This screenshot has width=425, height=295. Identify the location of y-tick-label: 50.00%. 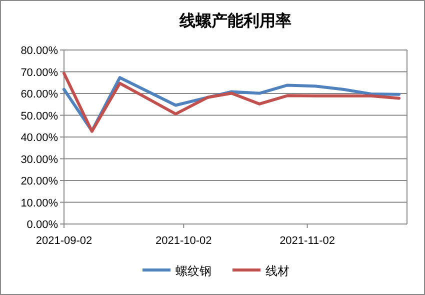
(39, 116).